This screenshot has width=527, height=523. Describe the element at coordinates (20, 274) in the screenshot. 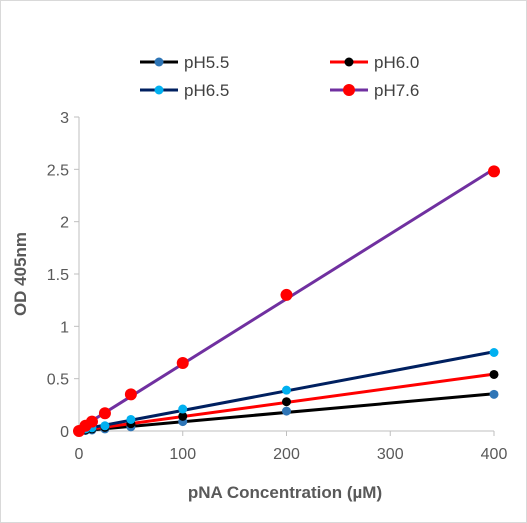

I see `y-axis-title: OD 405nm` at that location.